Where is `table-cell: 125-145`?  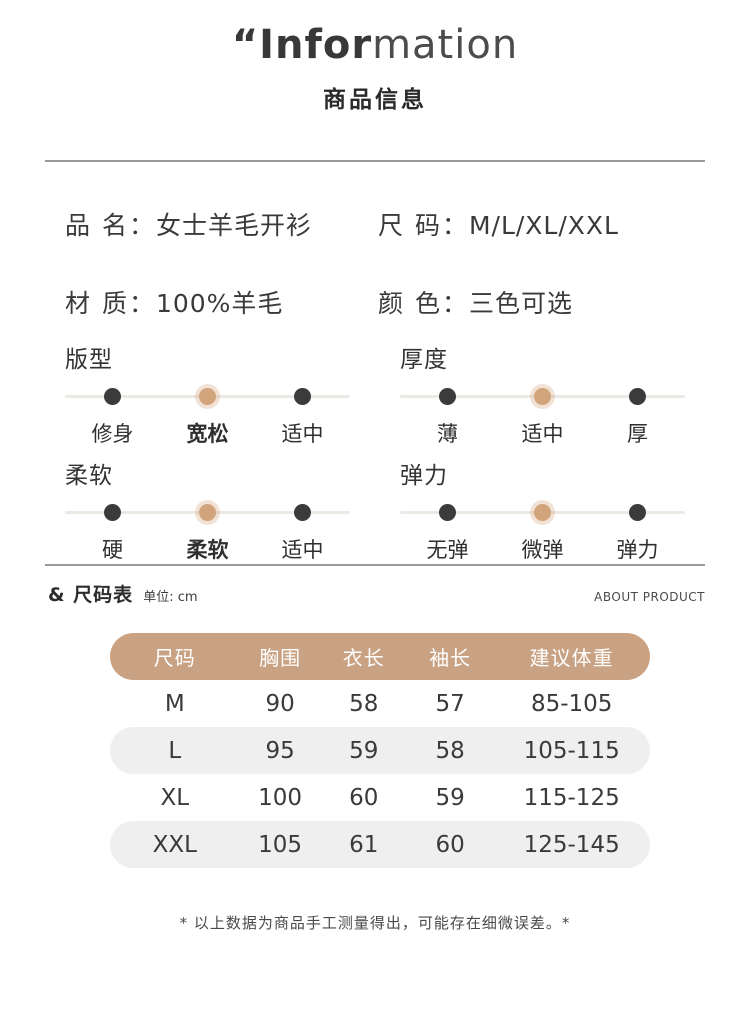 table-cell: 125-145 is located at coordinates (571, 844).